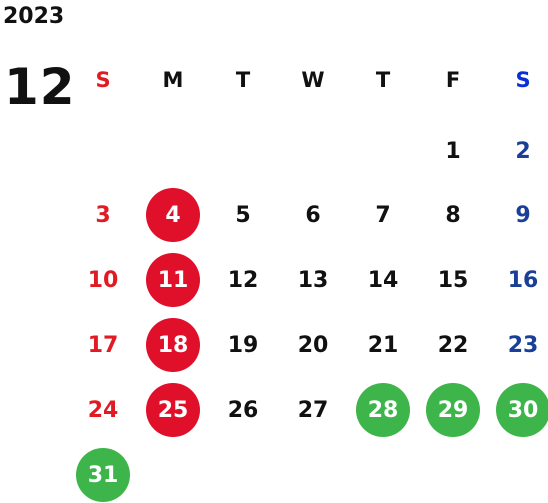  Describe the element at coordinates (383, 410) in the screenshot. I see `day-28: 28` at that location.